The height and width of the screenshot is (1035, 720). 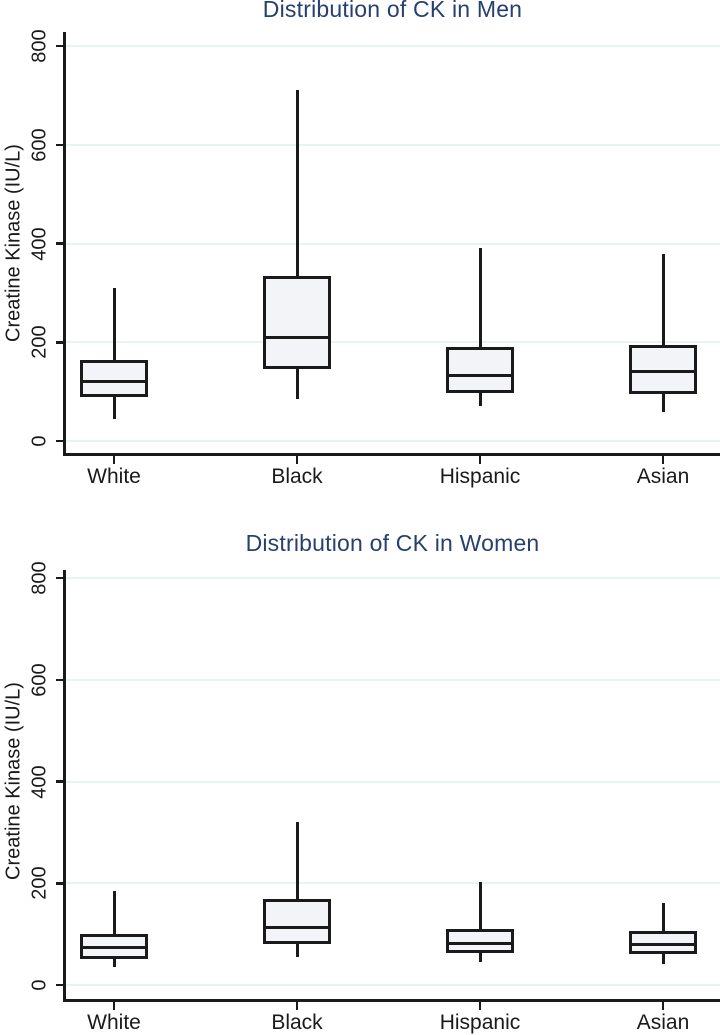 I want to click on y-axis-title-women: Creatine Kinase (IU/L), so click(x=13, y=781).